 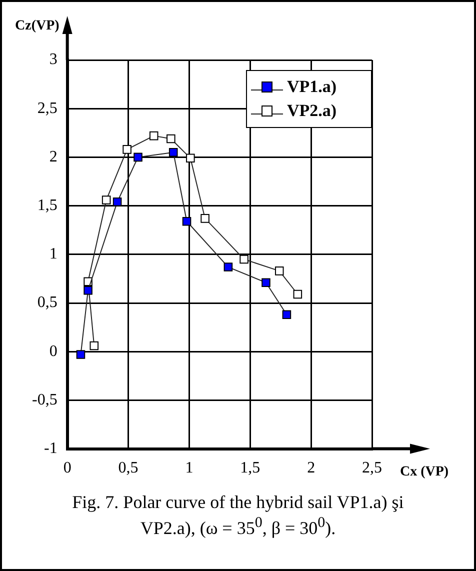 What do you see at coordinates (67, 468) in the screenshot?
I see `x-tick-label: 0` at bounding box center [67, 468].